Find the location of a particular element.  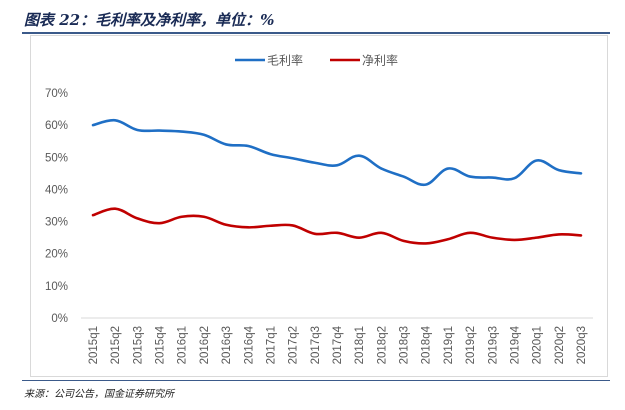

x-tick-label: 2019q3 is located at coordinates (493, 345).